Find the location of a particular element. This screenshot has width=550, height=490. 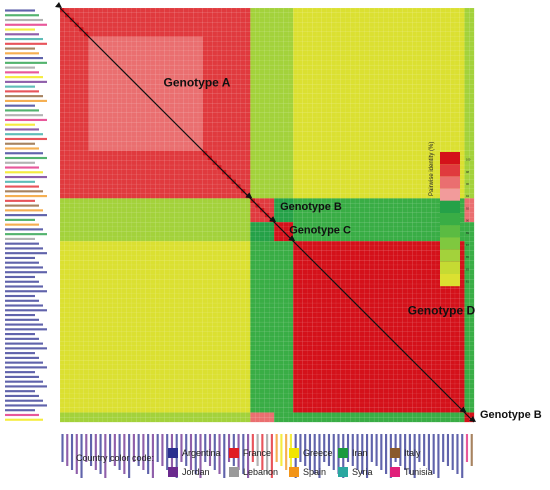

row-label-mark is located at coordinates (26, 367).